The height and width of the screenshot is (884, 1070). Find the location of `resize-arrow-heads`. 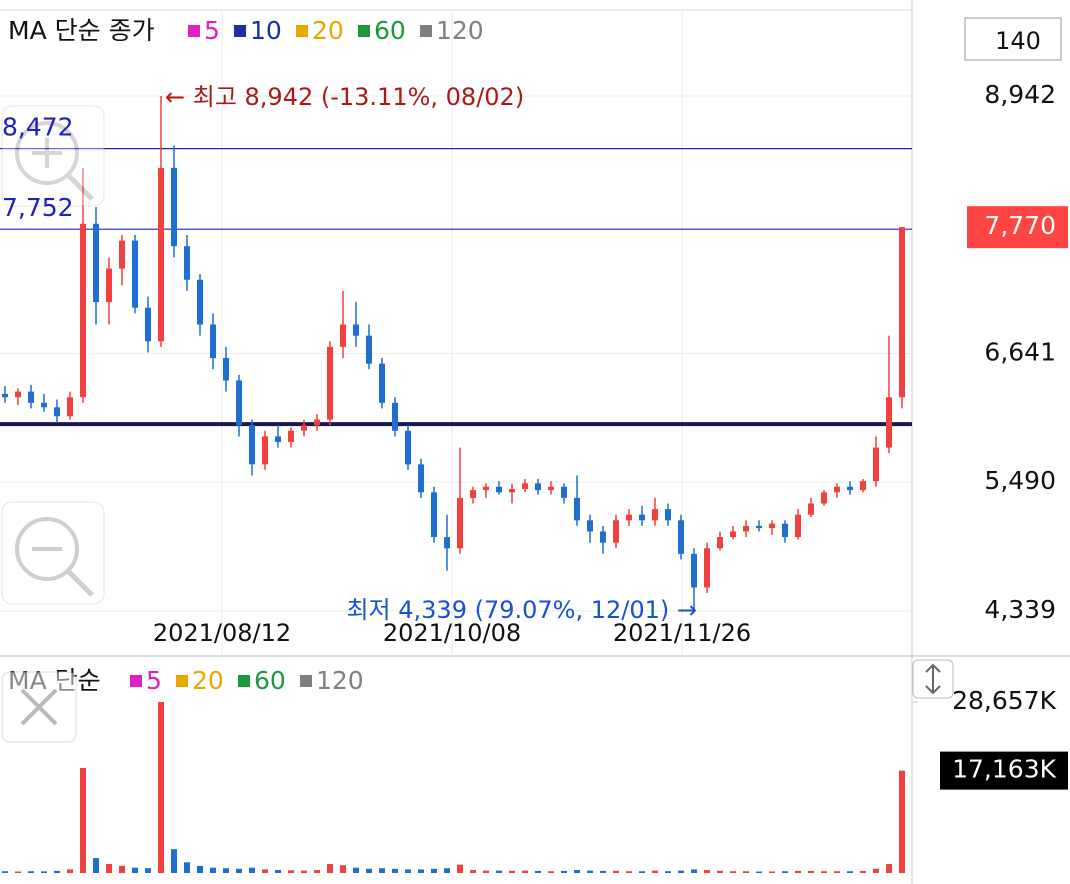

resize-arrow-heads is located at coordinates (933, 679).